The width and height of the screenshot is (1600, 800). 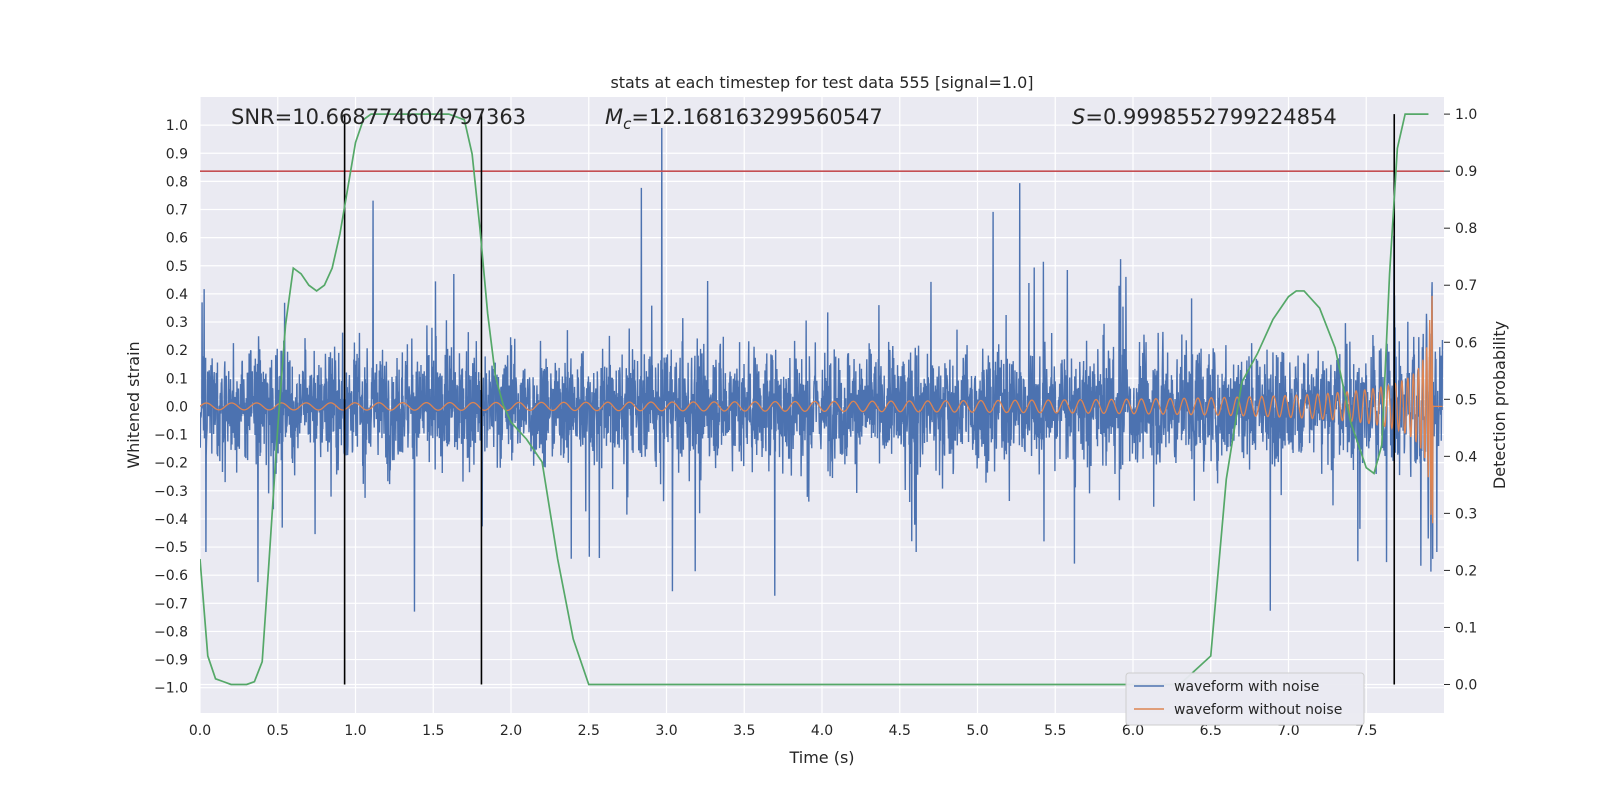 I want to click on y-left-tick-label: −0.1, so click(x=171, y=436).